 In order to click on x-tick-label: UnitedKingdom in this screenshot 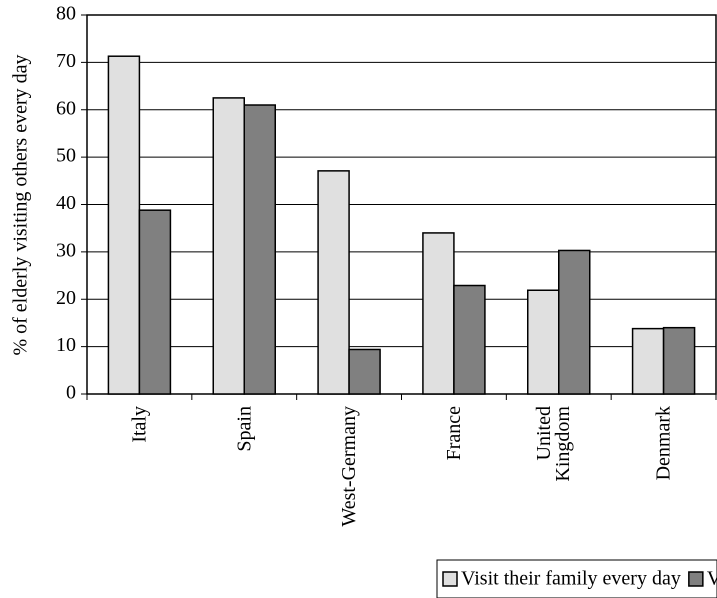, I will do `click(553, 444)`.